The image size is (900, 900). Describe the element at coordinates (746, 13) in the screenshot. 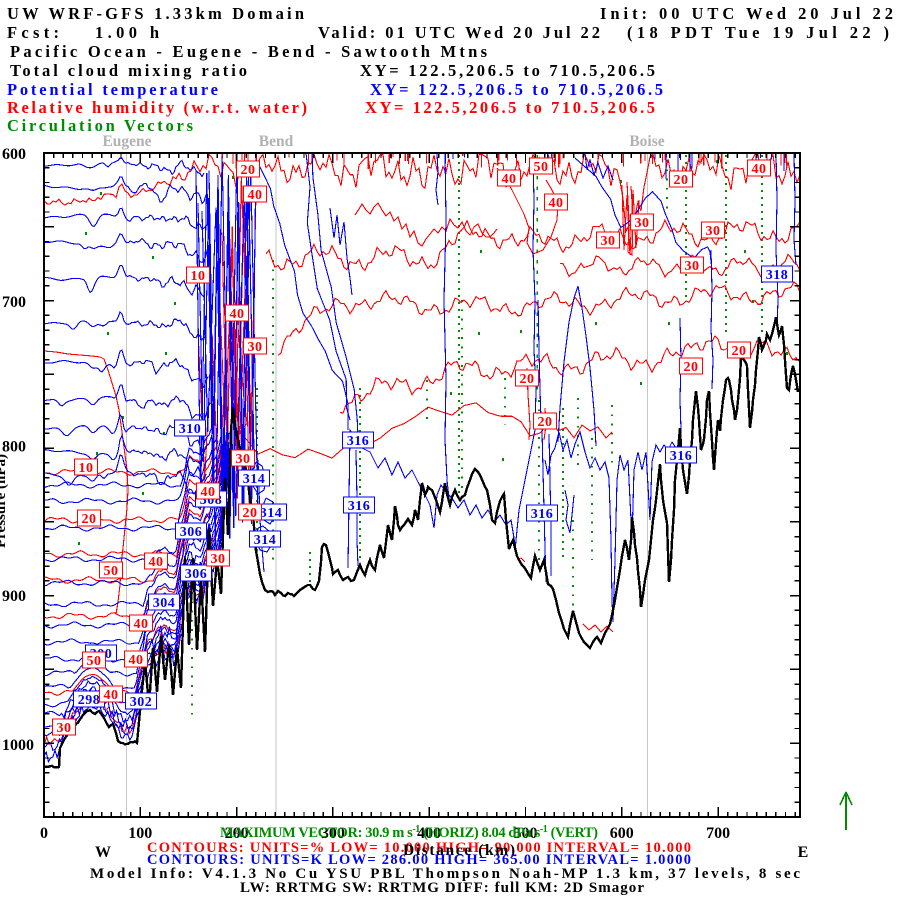

I see `svg-text: Init: 00 UTC Wed 20 Jul 22` at that location.